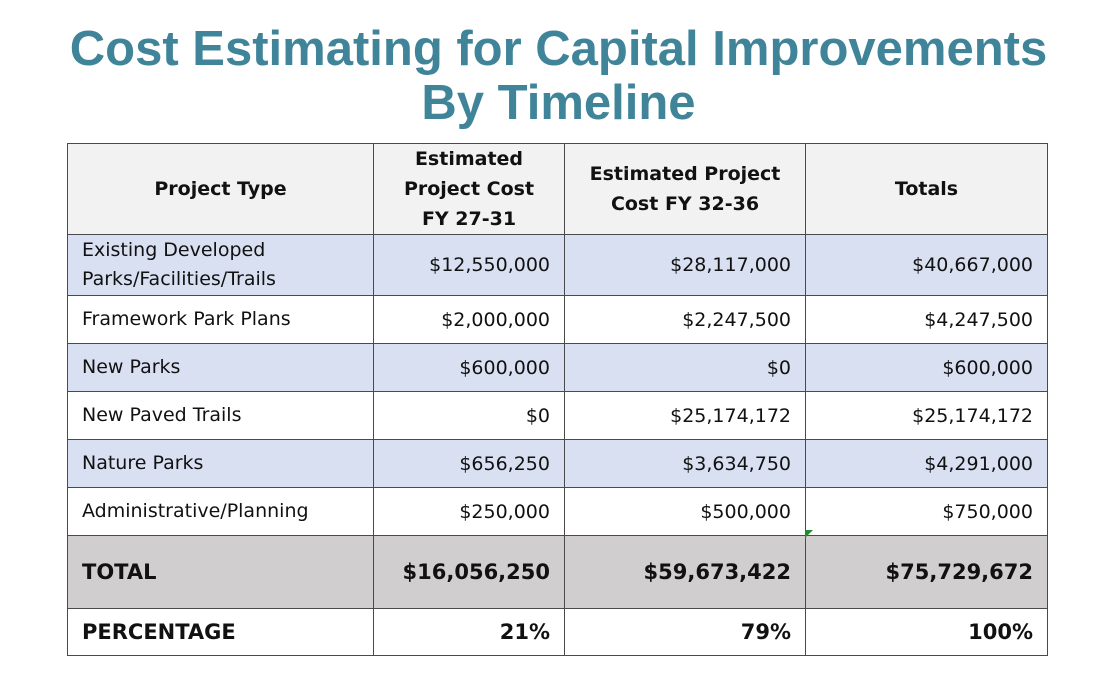 This screenshot has width=1117, height=688. I want to click on header-project-type: Project Type, so click(220, 189).